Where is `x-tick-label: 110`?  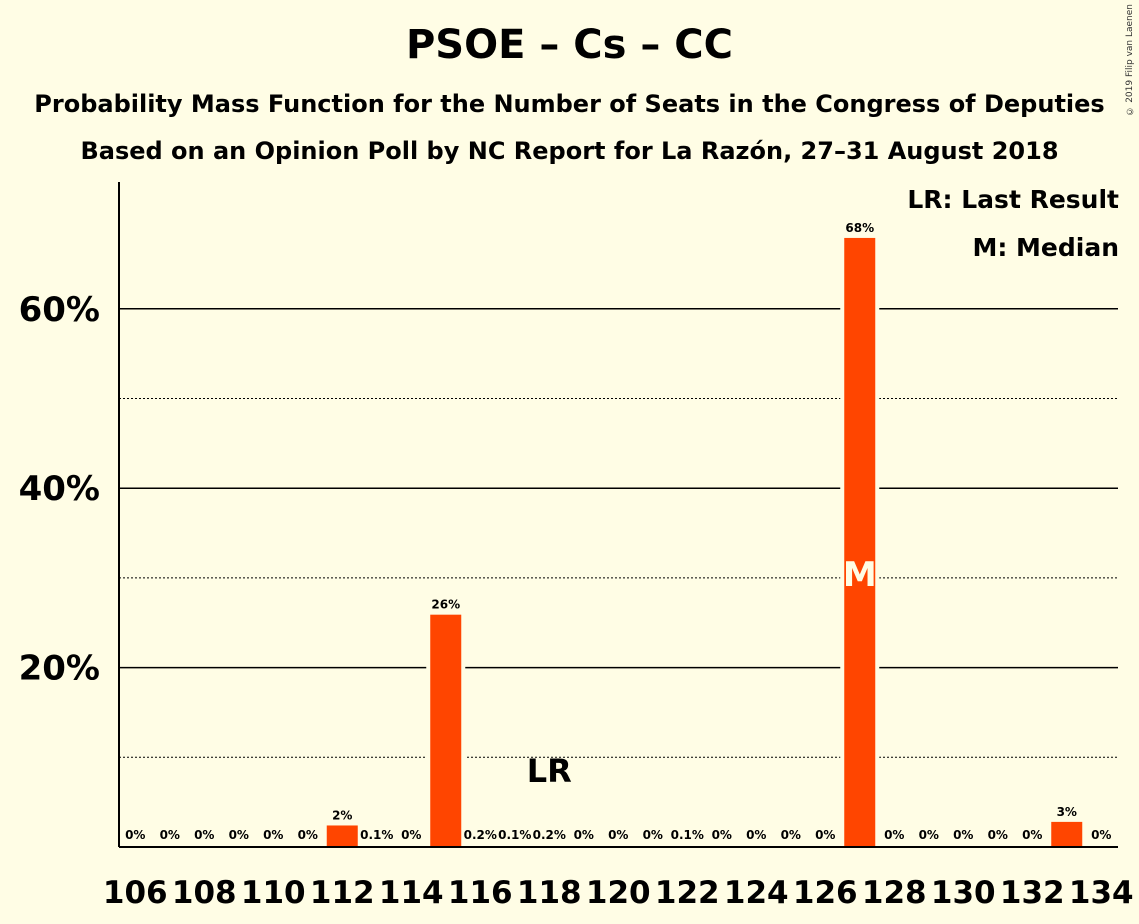 x-tick-label: 110 is located at coordinates (273, 893).